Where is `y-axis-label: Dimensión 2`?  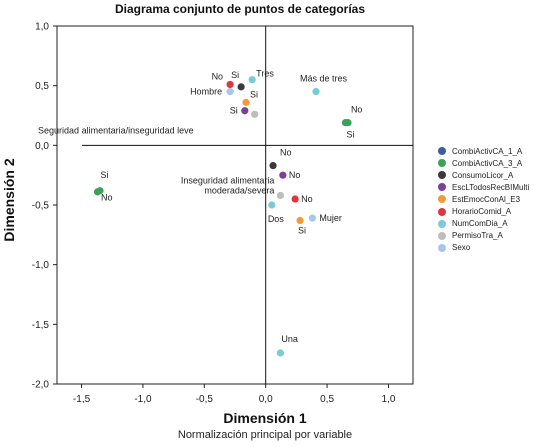
y-axis-label: Dimensión 2 is located at coordinates (9, 200).